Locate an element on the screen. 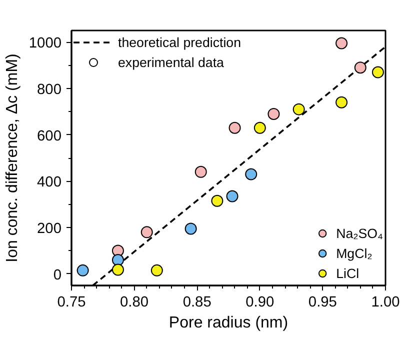 This screenshot has height=339, width=407. x-tick-label: 0.85 is located at coordinates (197, 302).